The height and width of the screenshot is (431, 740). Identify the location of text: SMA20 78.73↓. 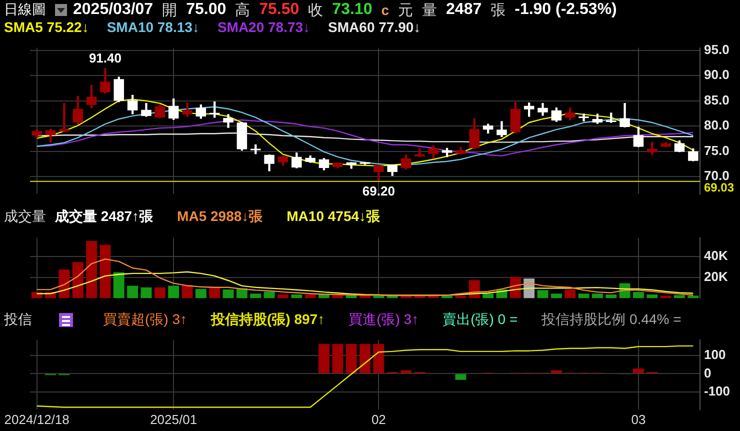
(263, 27).